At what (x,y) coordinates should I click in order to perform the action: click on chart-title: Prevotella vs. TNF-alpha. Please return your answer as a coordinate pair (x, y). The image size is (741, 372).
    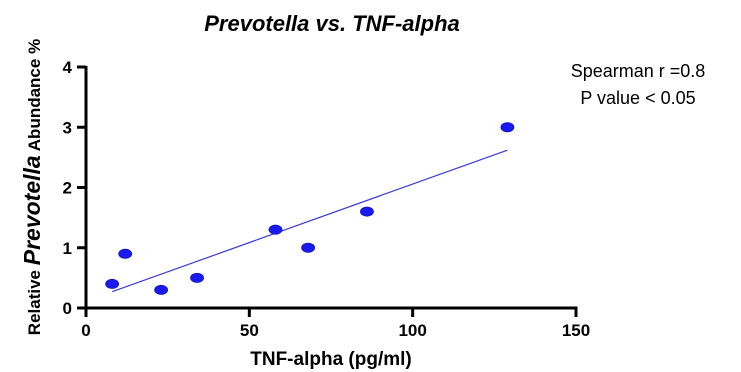
    Looking at the image, I should click on (332, 23).